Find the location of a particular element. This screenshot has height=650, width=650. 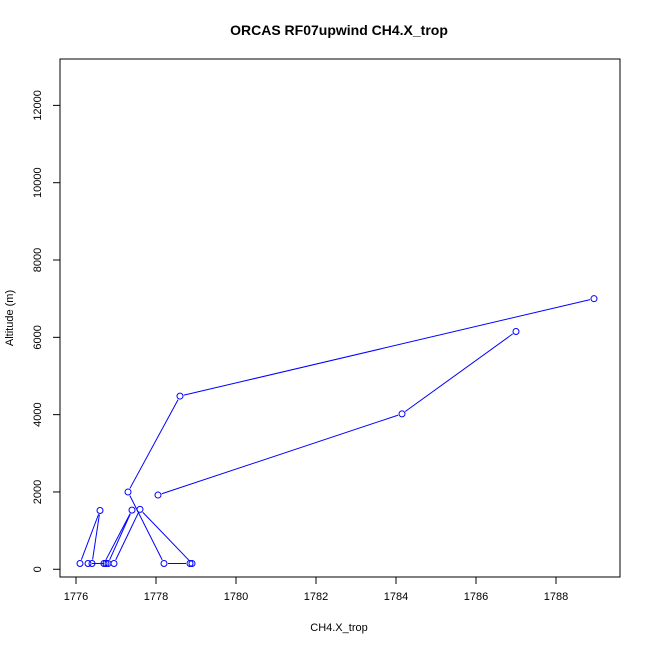

y-tick-label: 10000 is located at coordinates (38, 182).